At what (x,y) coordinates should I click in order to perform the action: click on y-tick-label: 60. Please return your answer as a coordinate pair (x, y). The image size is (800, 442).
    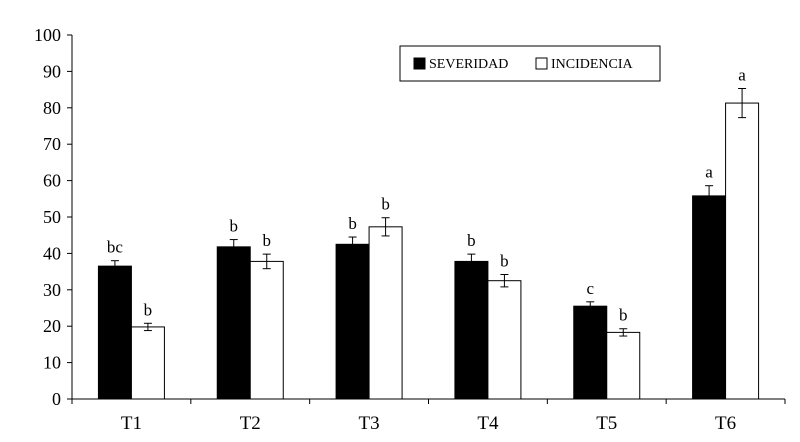
    Looking at the image, I should click on (52, 181).